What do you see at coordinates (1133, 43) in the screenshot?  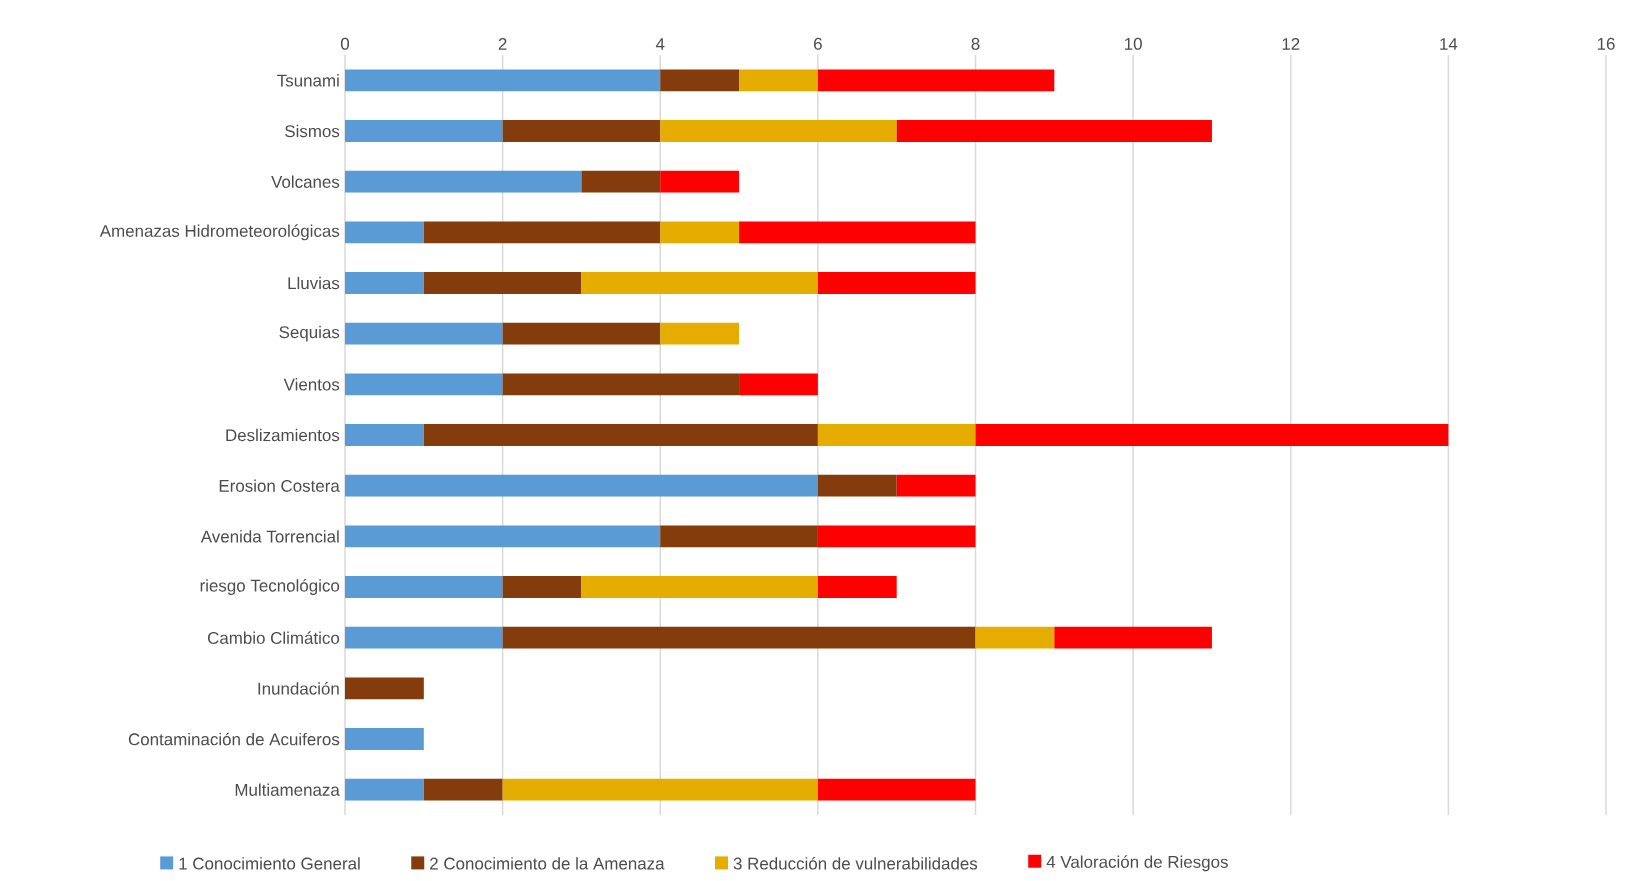 I see `x-tick-label: 10` at bounding box center [1133, 43].